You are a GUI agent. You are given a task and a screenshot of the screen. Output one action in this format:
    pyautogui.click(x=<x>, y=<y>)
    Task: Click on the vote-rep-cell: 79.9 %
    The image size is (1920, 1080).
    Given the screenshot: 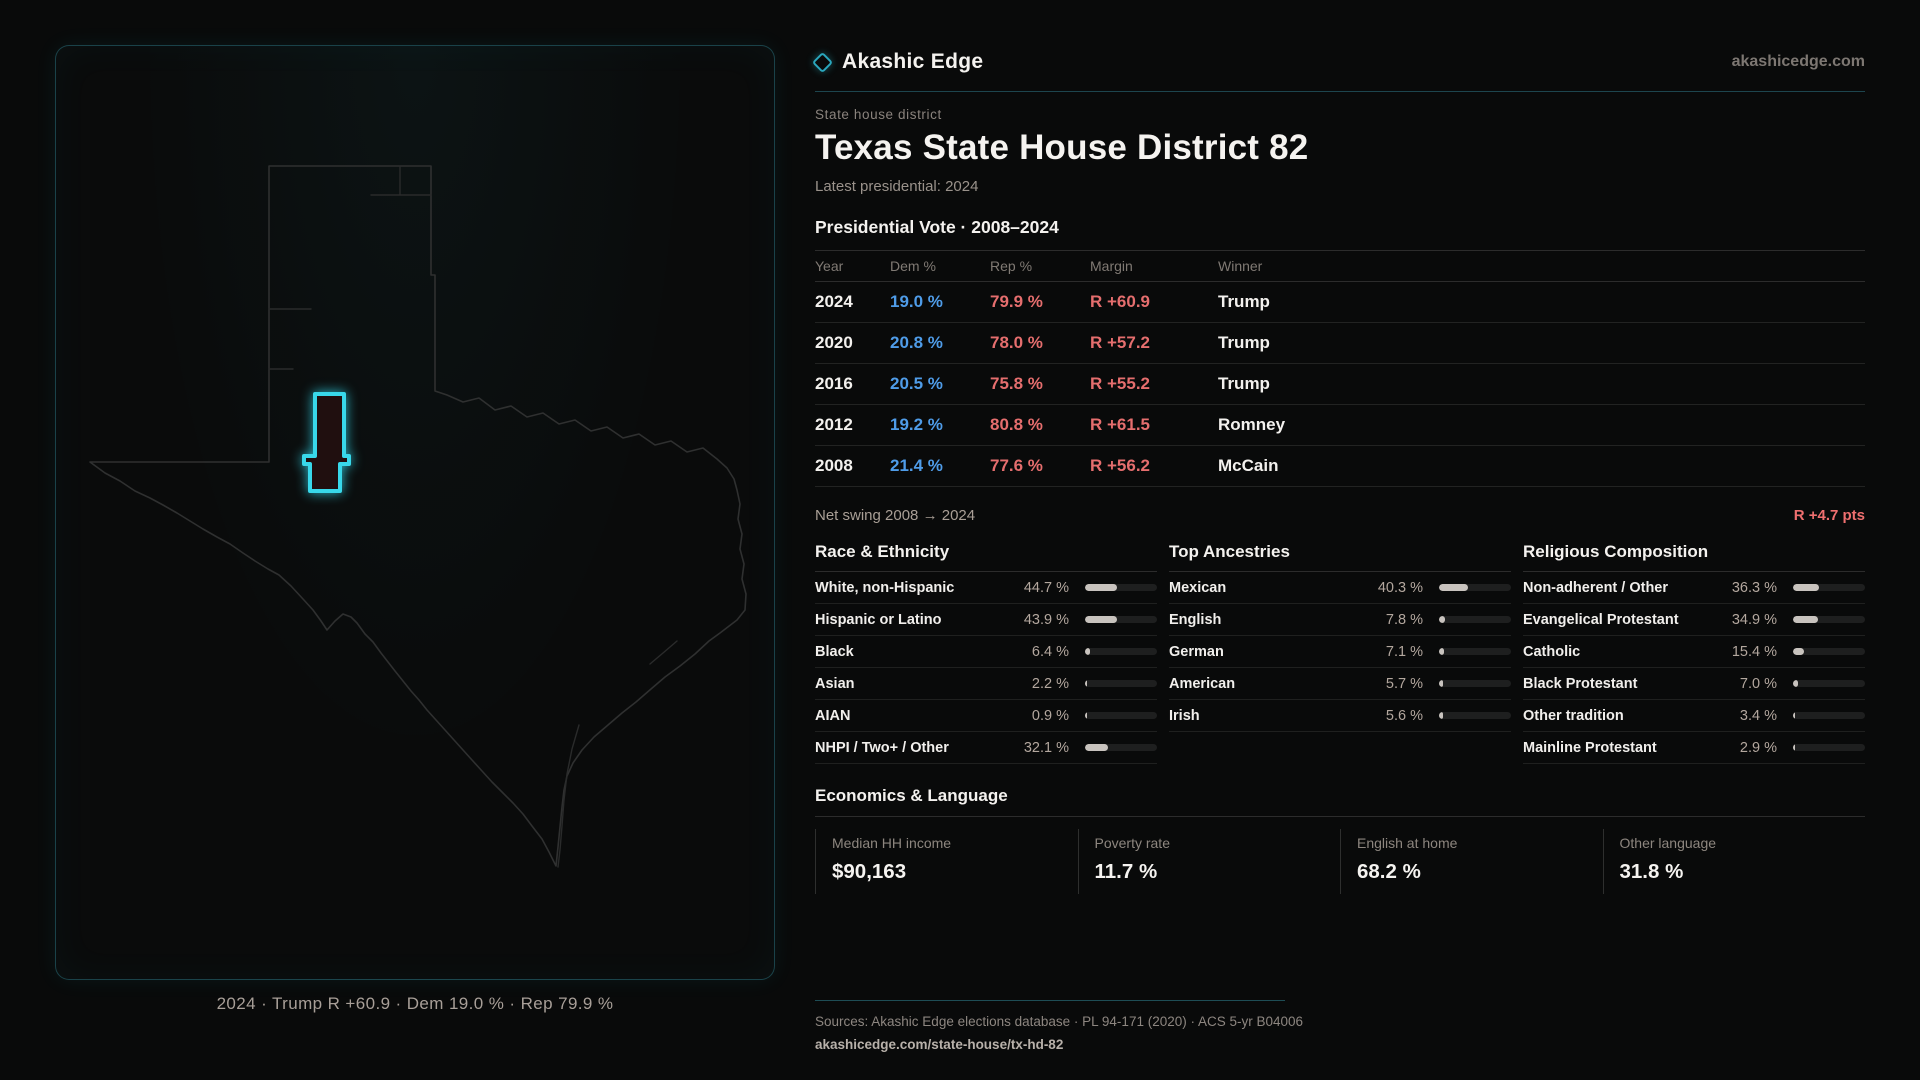 What is the action you would take?
    pyautogui.click(x=1016, y=301)
    